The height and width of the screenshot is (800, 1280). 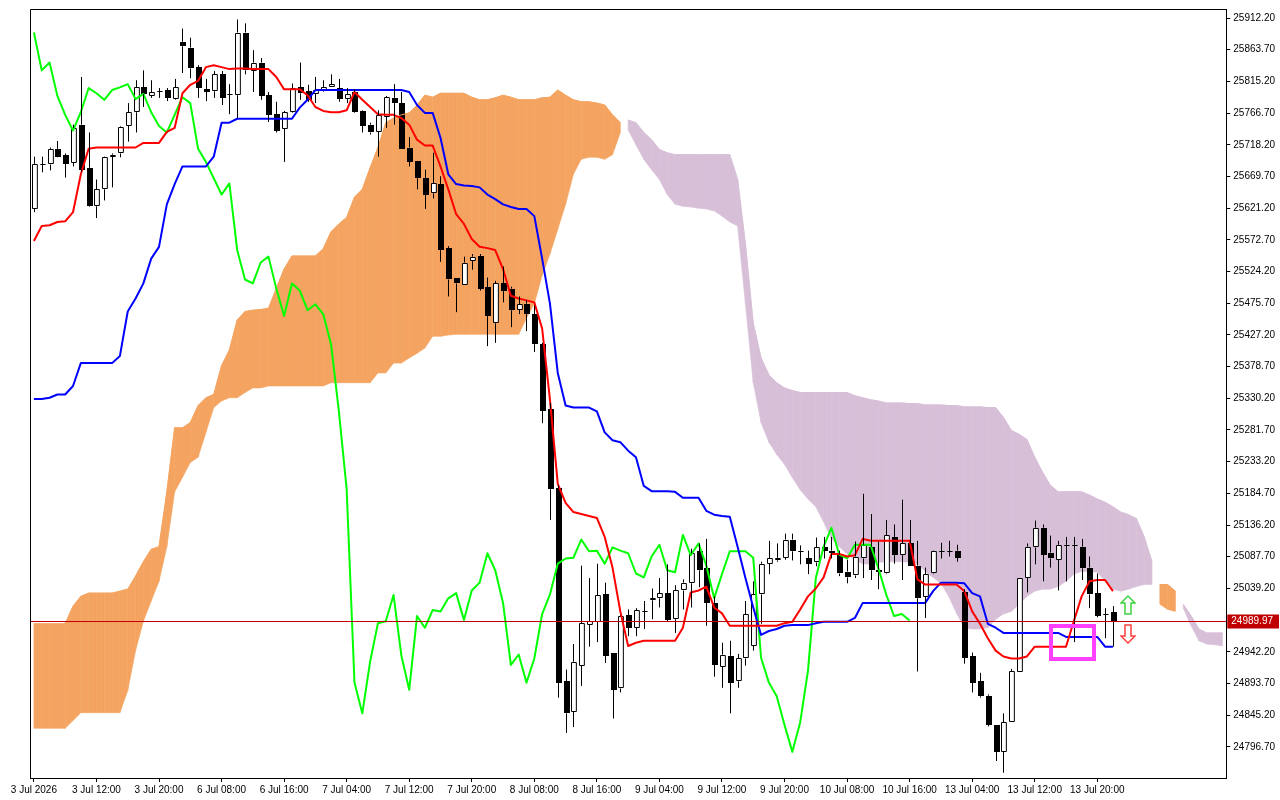 What do you see at coordinates (659, 789) in the screenshot?
I see `x-tick-label: 9 Jul 04:00` at bounding box center [659, 789].